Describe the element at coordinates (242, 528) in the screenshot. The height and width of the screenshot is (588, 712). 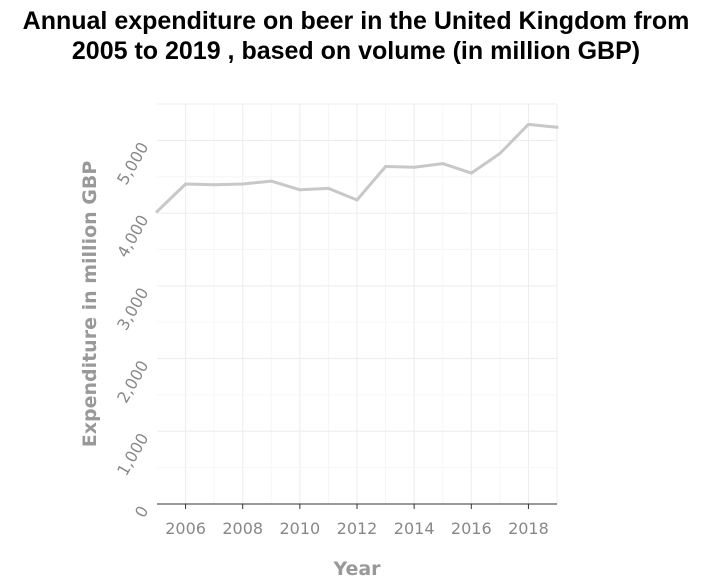
I see `x-tick-label: 2008` at that location.